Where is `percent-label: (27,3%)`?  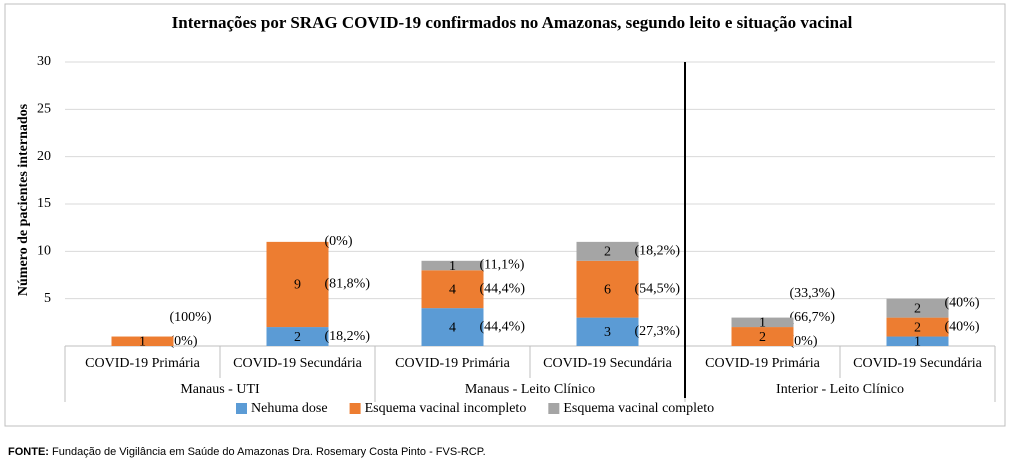
percent-label: (27,3%) is located at coordinates (658, 331).